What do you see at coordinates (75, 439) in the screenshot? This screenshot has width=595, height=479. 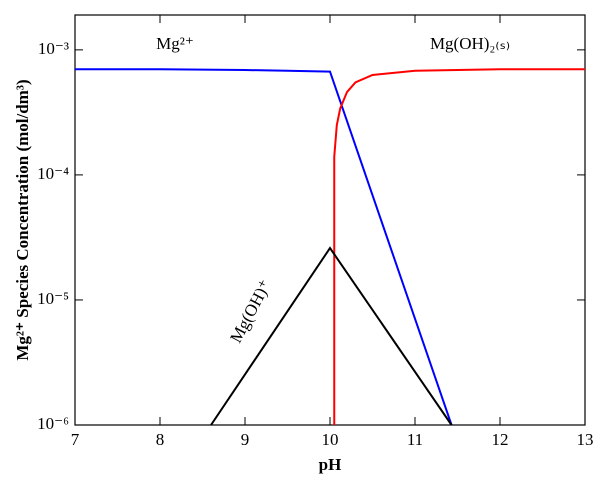 I see `x-tick-label: 7` at bounding box center [75, 439].